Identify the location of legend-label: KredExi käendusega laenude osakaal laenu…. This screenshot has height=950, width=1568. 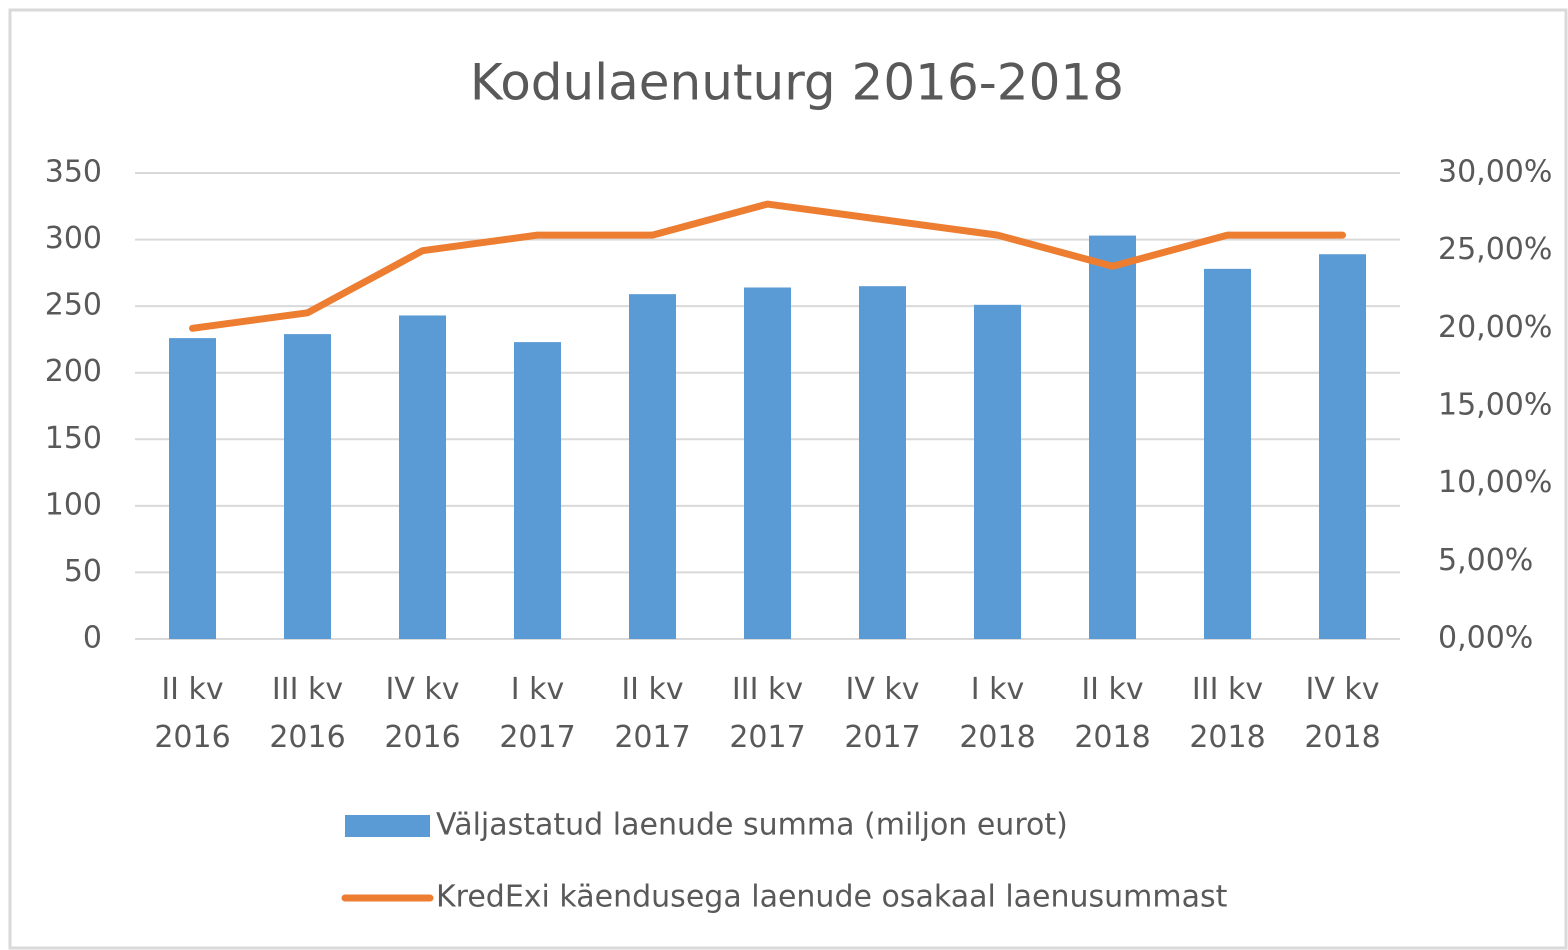
(832, 897).